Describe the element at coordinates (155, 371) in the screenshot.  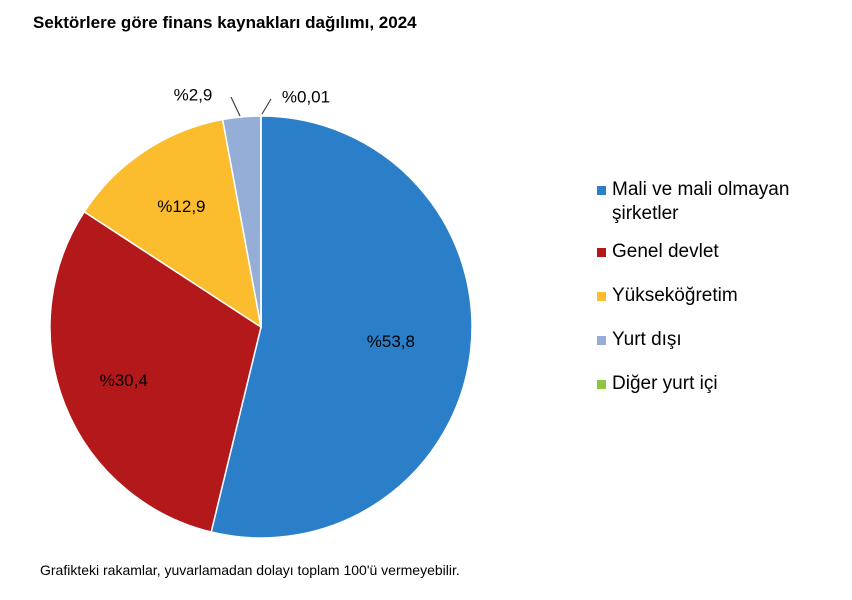
I see `pie-slice-government` at that location.